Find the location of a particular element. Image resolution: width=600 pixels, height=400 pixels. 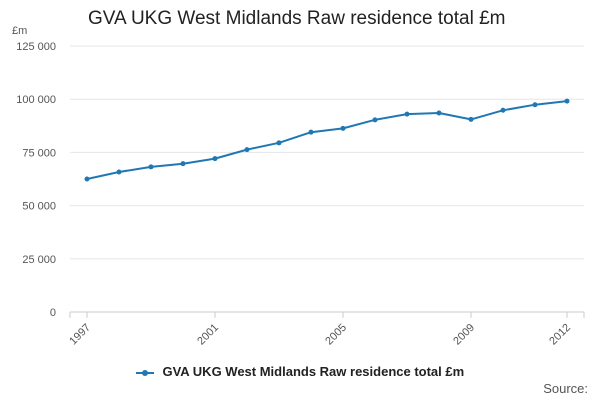

y-tick-label: 0 is located at coordinates (53, 313).